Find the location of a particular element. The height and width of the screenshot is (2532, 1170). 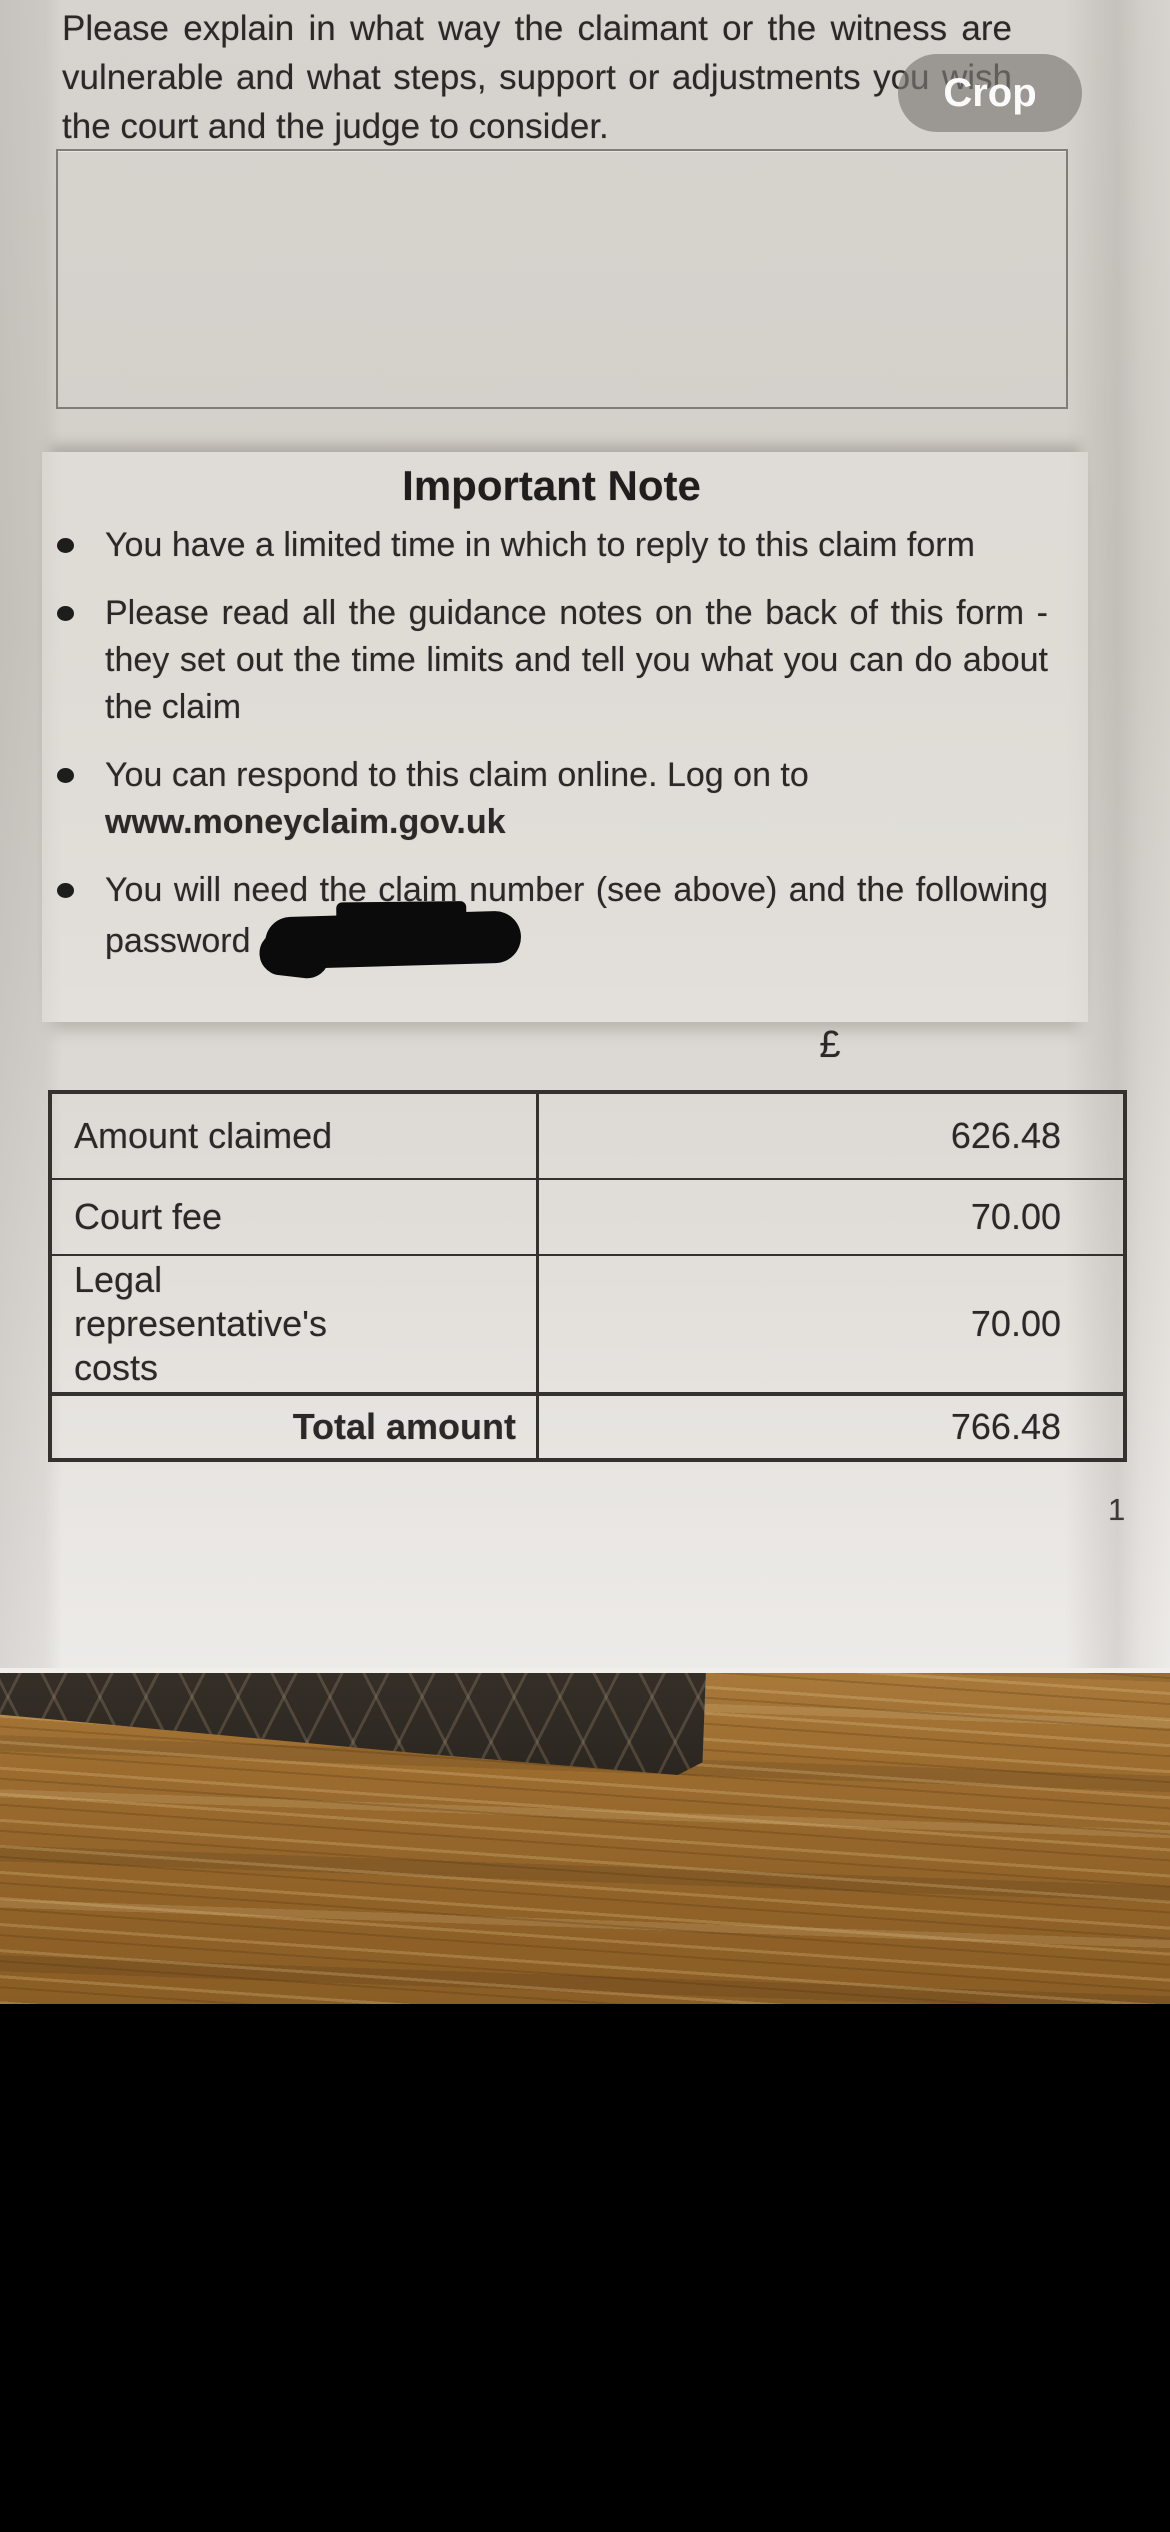

table-row: Amount claimed 626.48 is located at coordinates (587, 1136).